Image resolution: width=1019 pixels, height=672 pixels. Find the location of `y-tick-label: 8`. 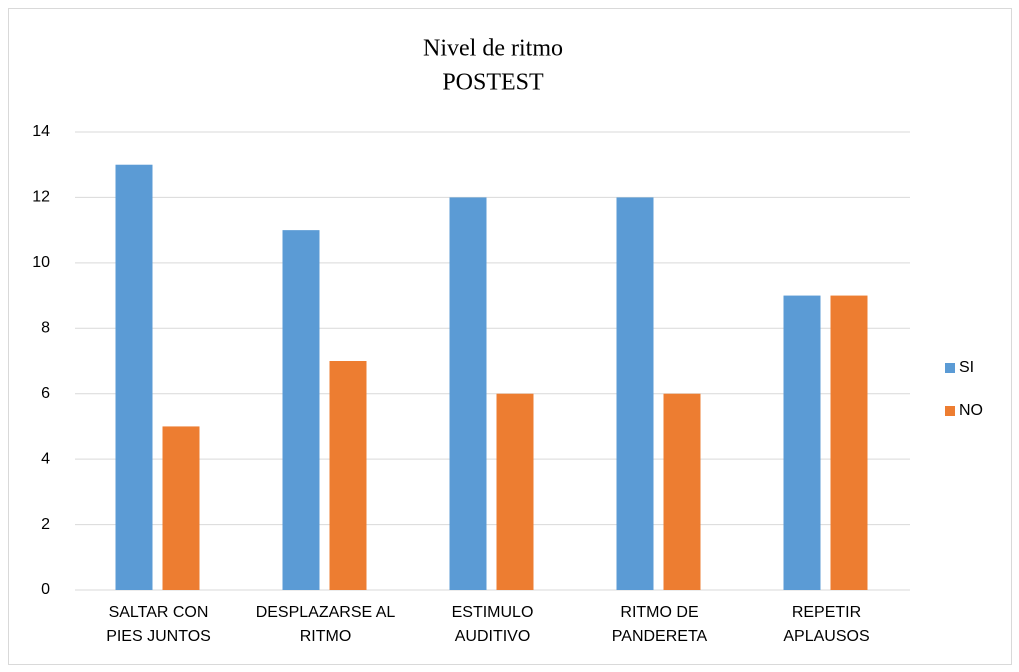

y-tick-label: 8 is located at coordinates (45, 328).